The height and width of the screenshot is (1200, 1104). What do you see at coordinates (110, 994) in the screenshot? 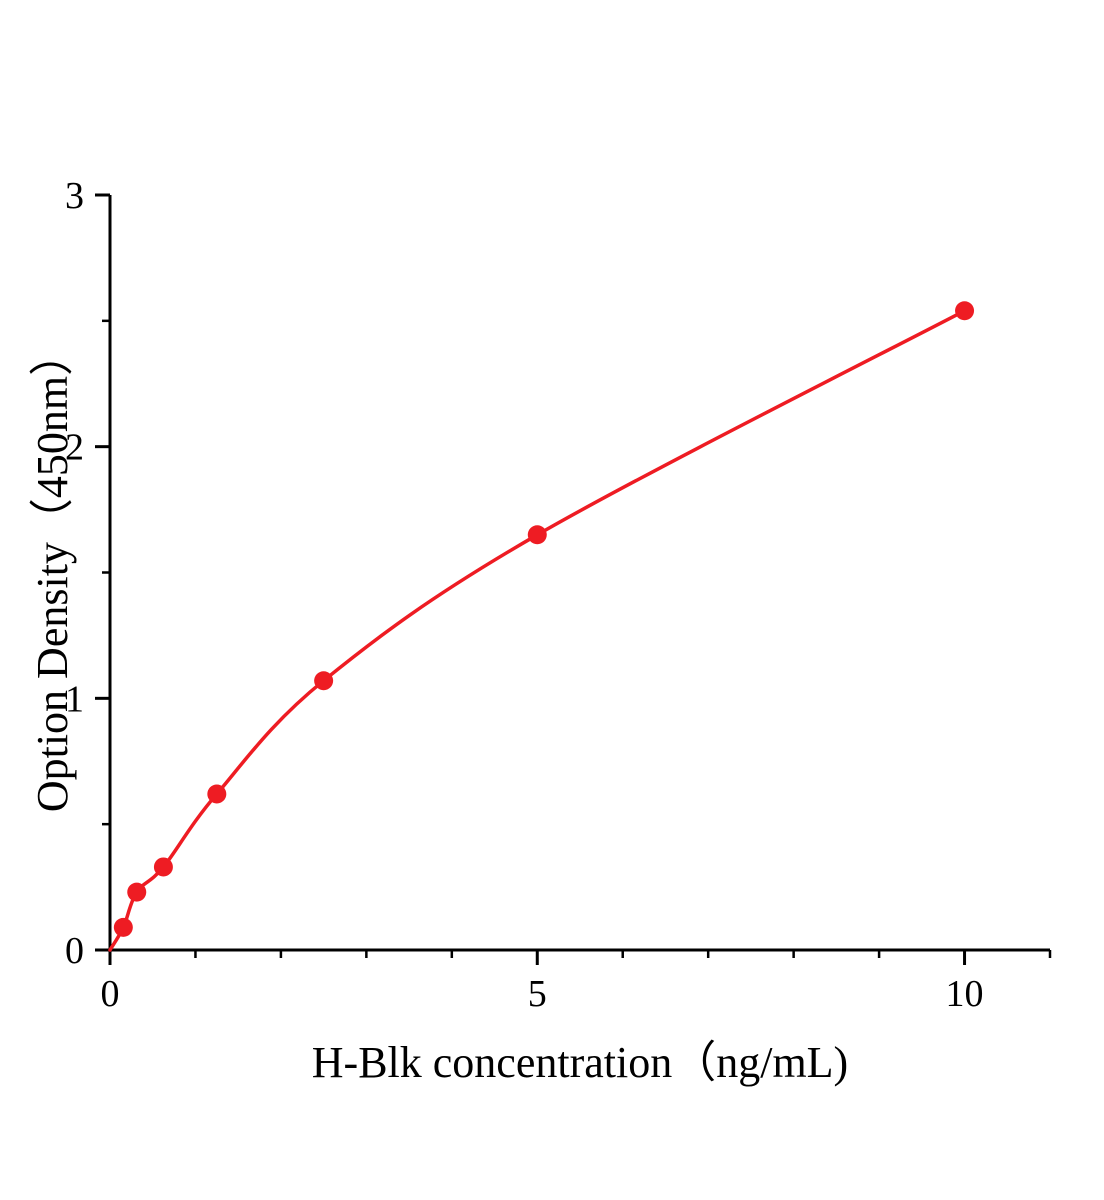
I see `x-tick-label: 0` at bounding box center [110, 994].